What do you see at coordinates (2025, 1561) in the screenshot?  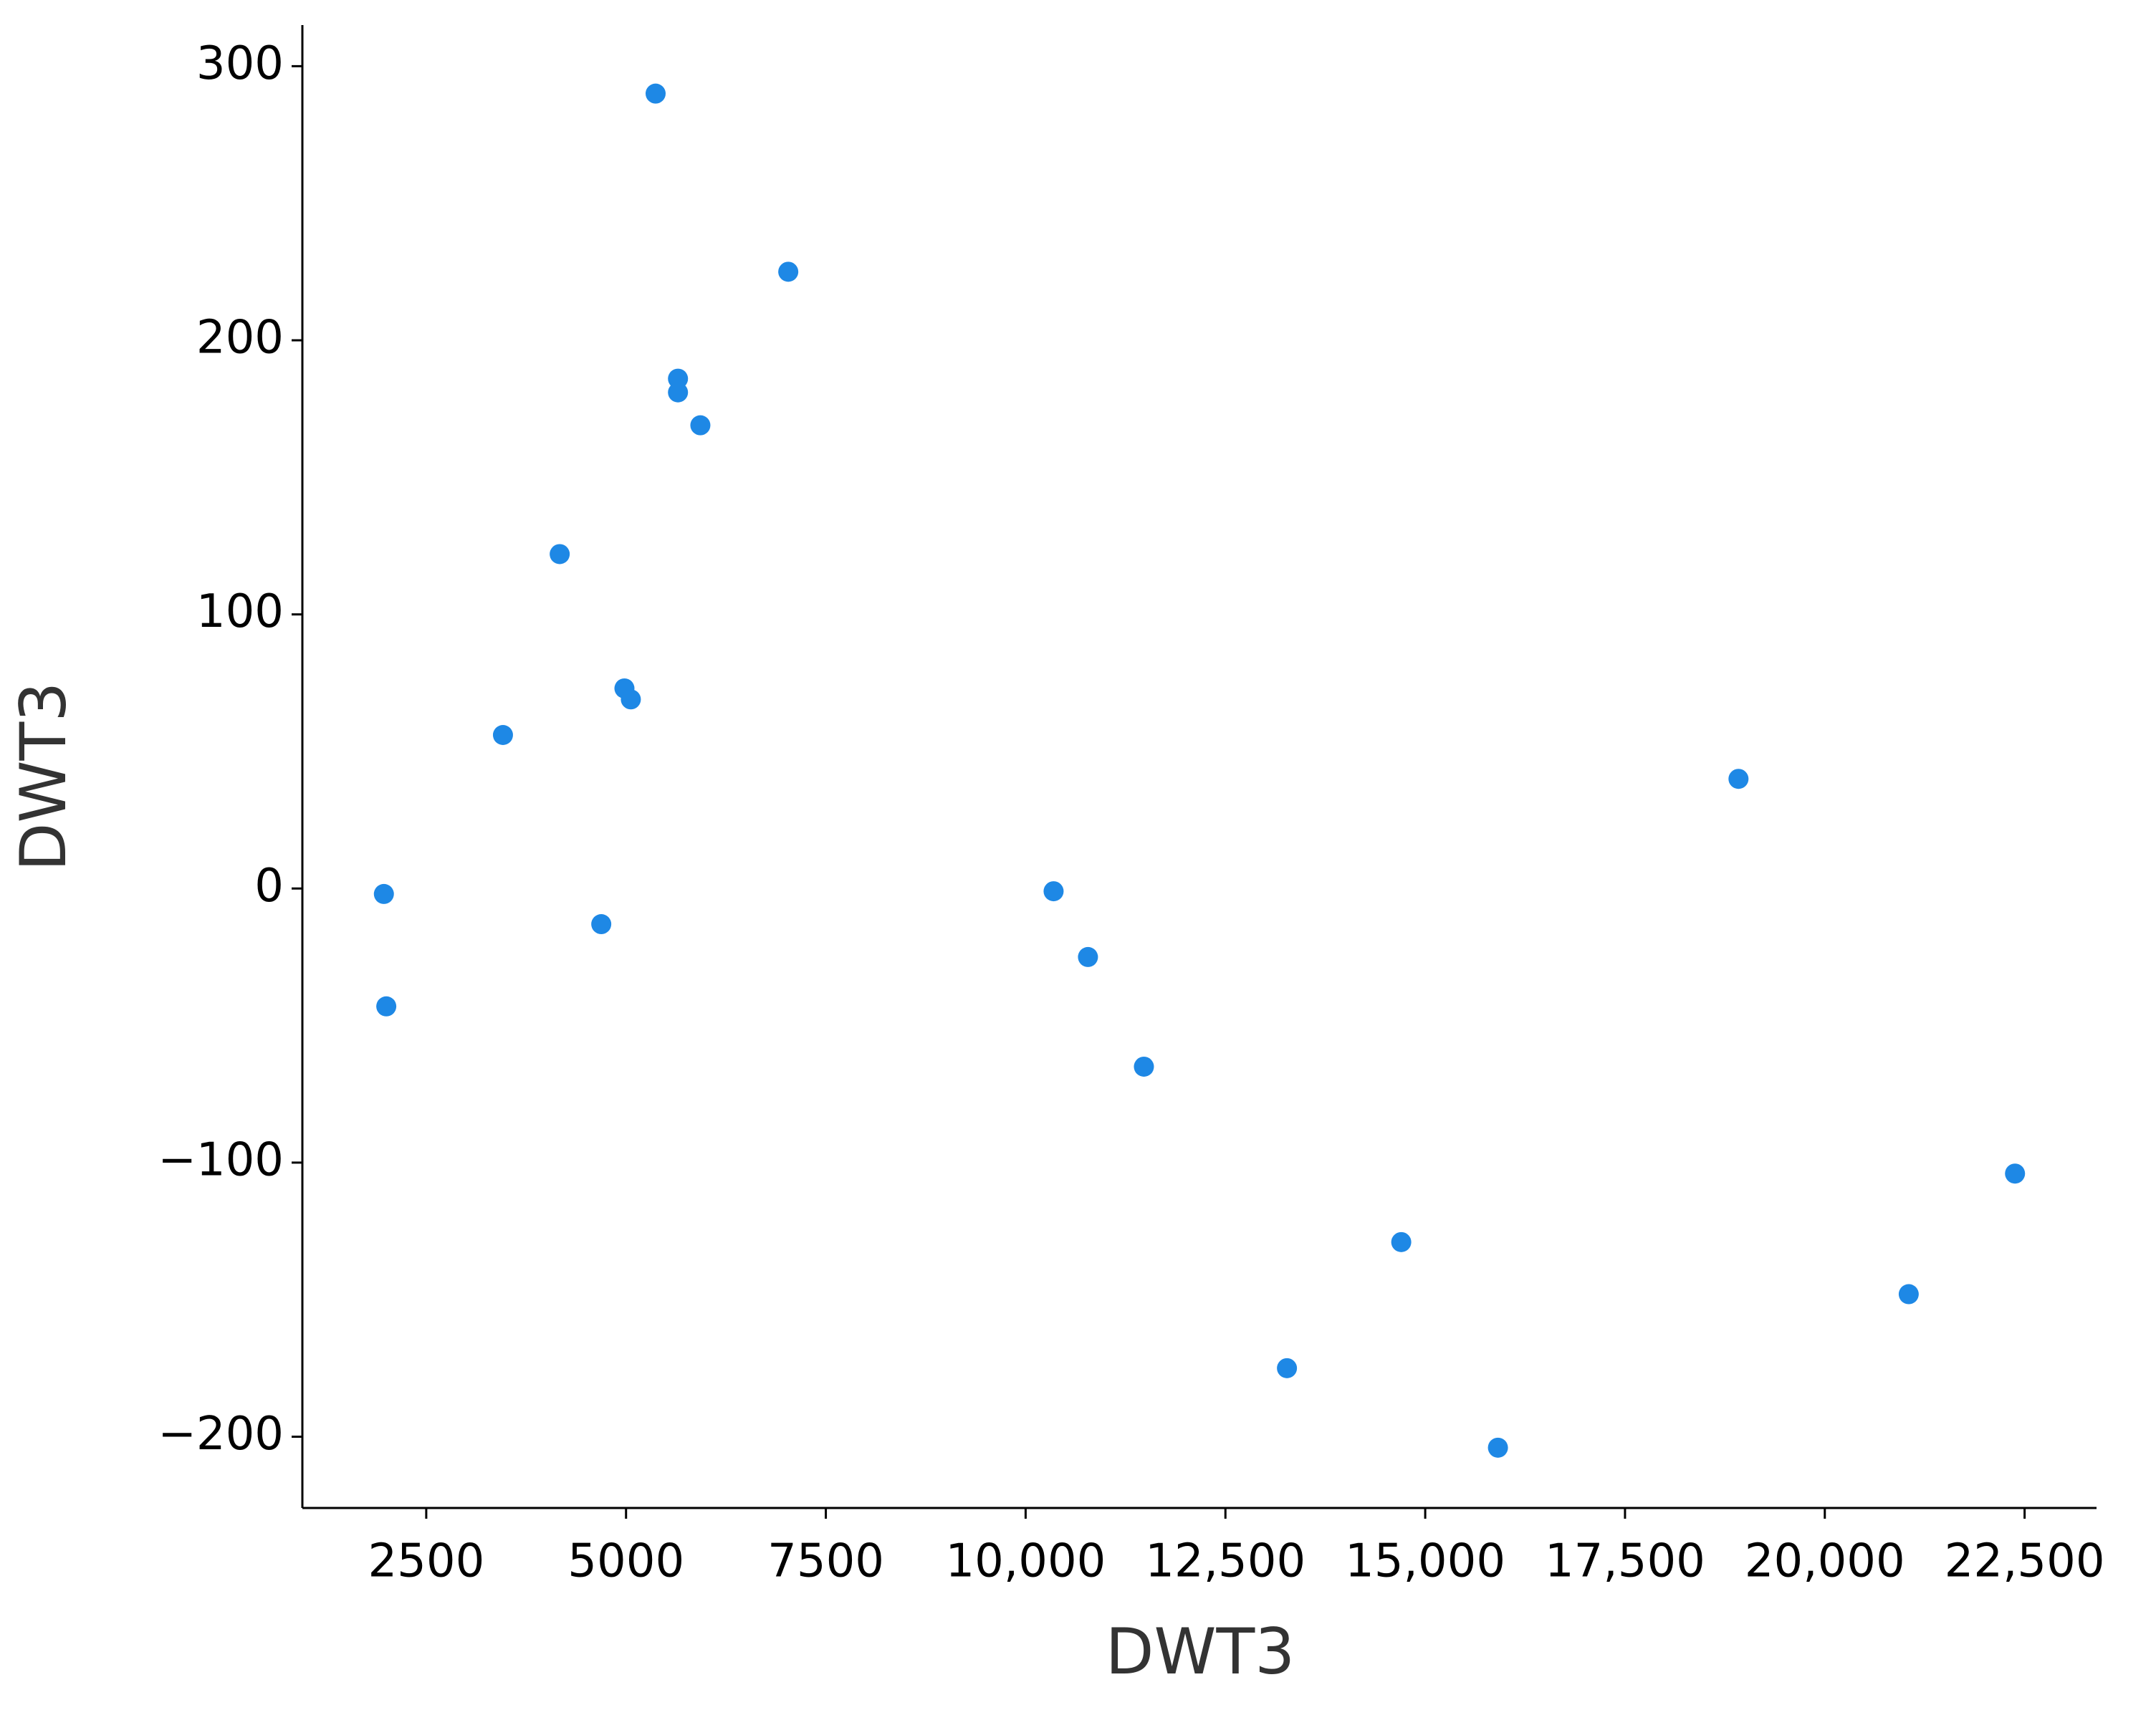 I see `x-tick-label: 22,500` at bounding box center [2025, 1561].